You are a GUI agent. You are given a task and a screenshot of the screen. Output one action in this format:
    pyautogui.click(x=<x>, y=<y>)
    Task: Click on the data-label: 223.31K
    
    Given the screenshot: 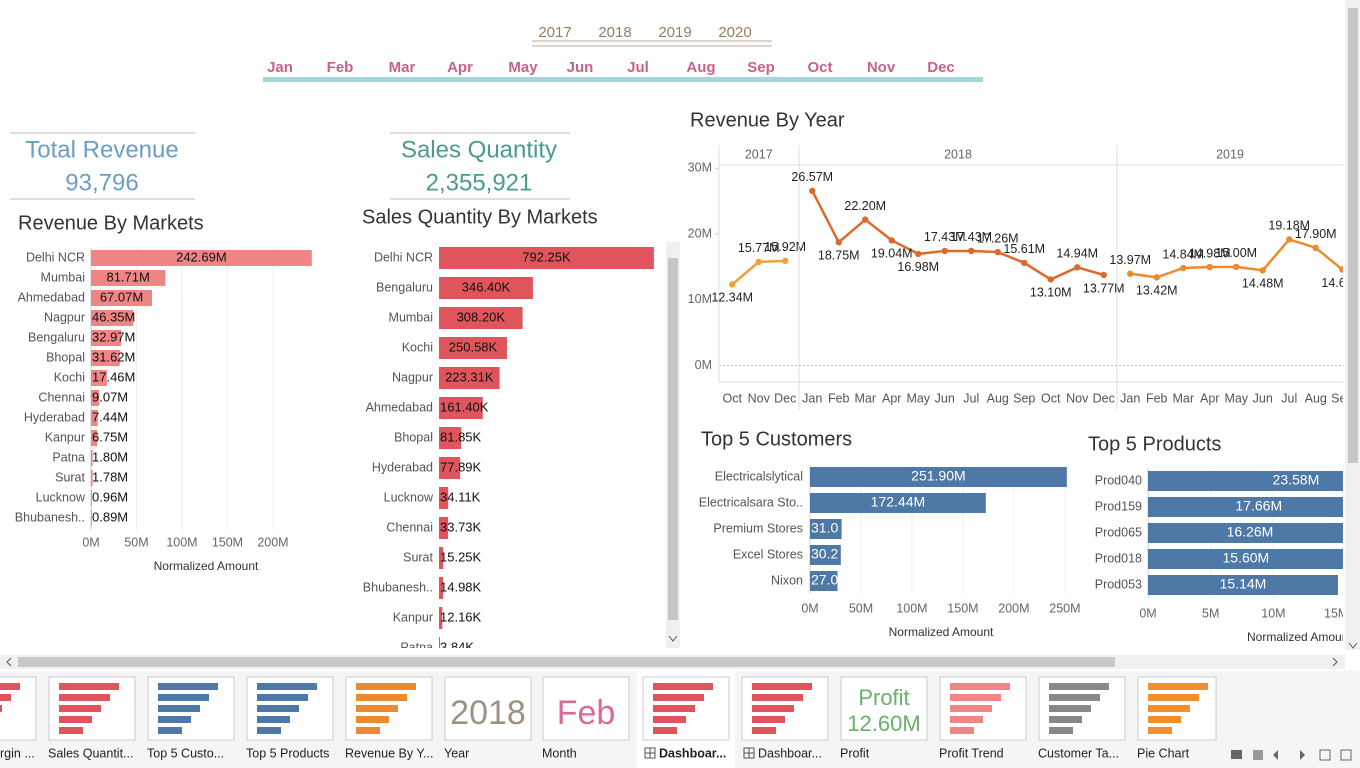 What is the action you would take?
    pyautogui.click(x=469, y=376)
    